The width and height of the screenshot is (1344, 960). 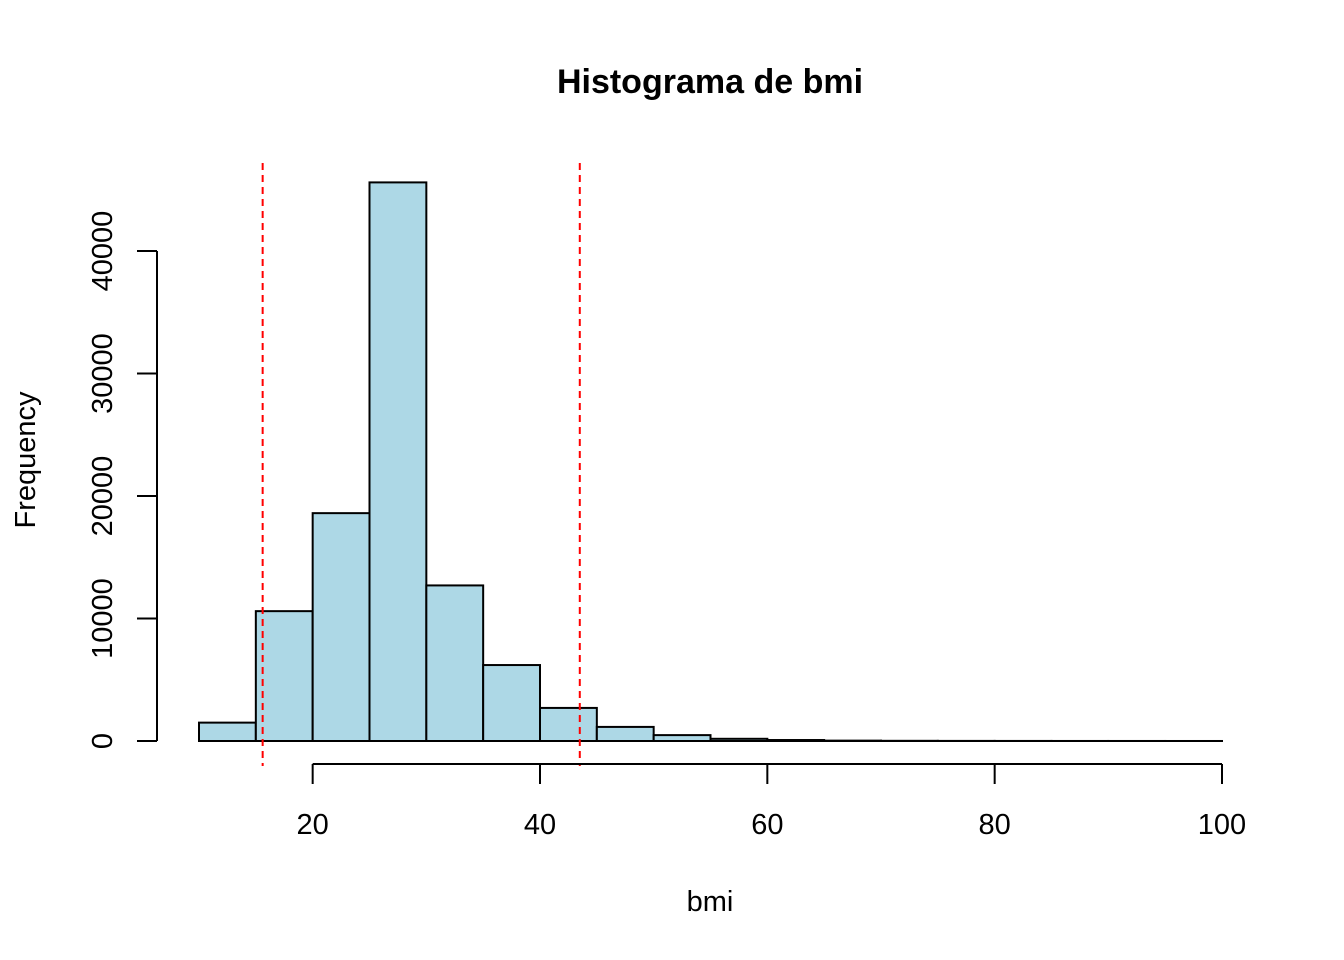 What do you see at coordinates (103, 251) in the screenshot?
I see `y-tick-label: 40000` at bounding box center [103, 251].